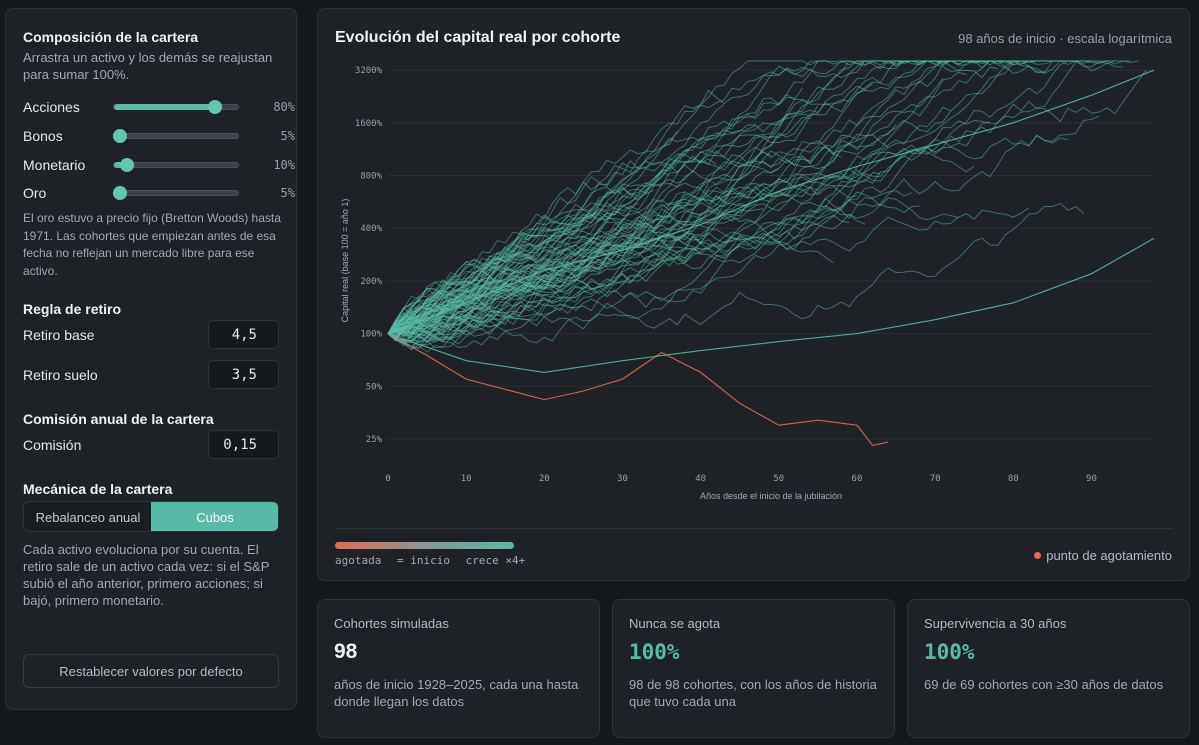 This screenshot has height=745, width=1199. What do you see at coordinates (243, 334) in the screenshot?
I see `base-withdrawal-input: 4,5` at bounding box center [243, 334].